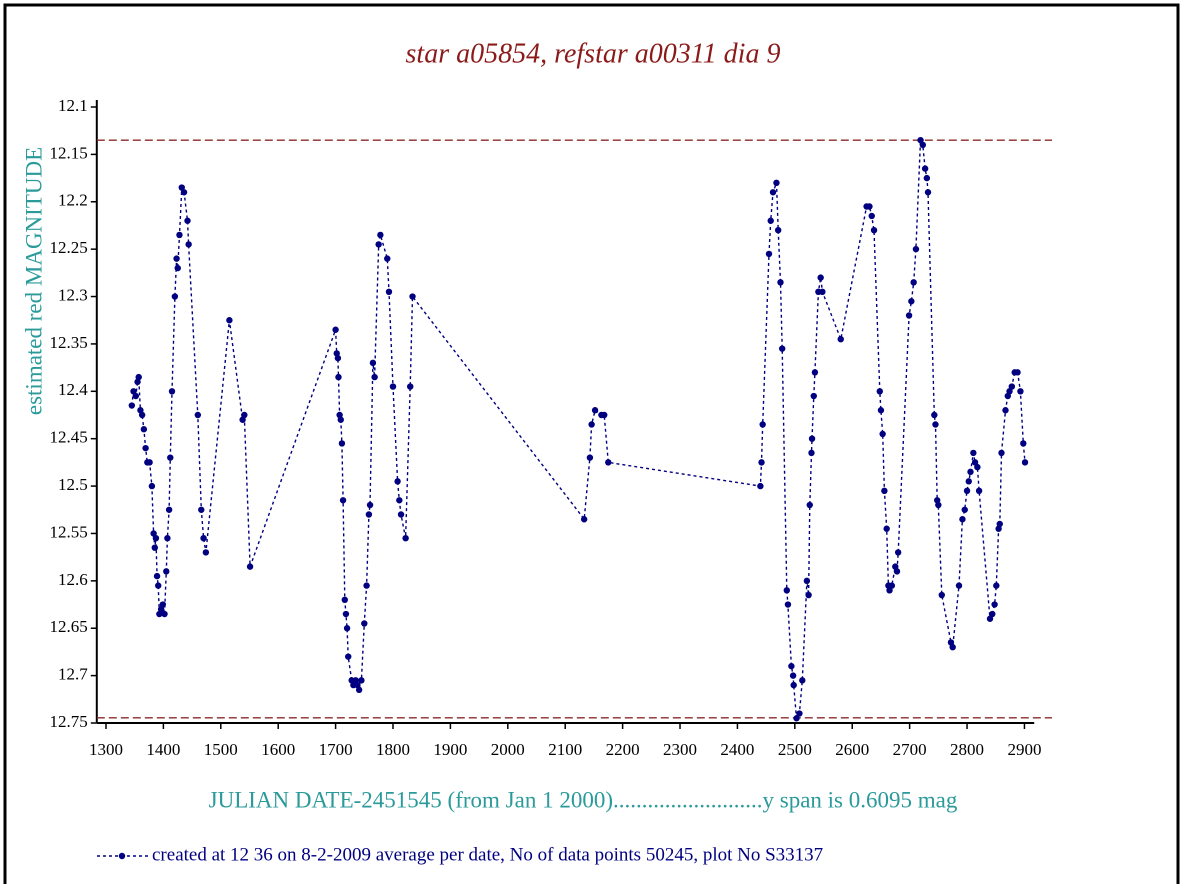 The image size is (1186, 884). Describe the element at coordinates (73, 105) in the screenshot. I see `y-tick-label: 12.1` at that location.